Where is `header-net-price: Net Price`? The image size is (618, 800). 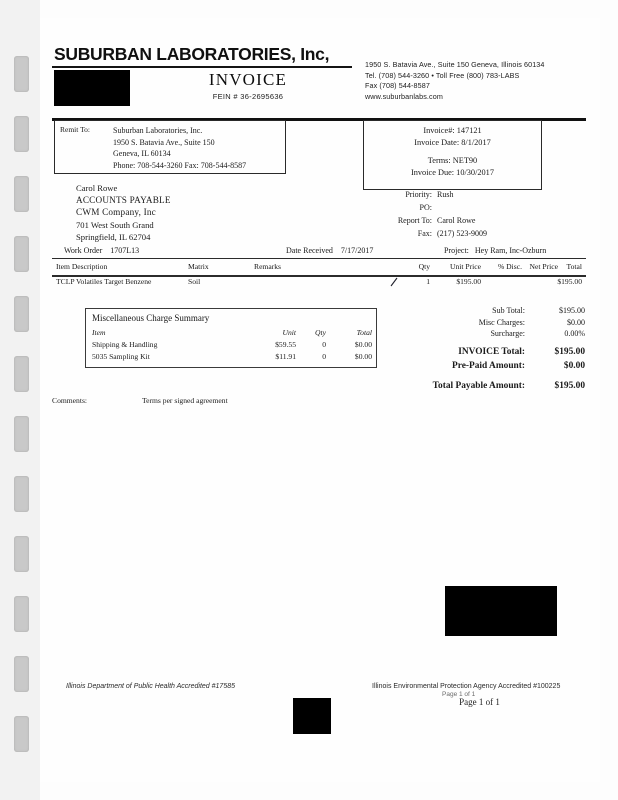 header-net-price: Net Price is located at coordinates (543, 266).